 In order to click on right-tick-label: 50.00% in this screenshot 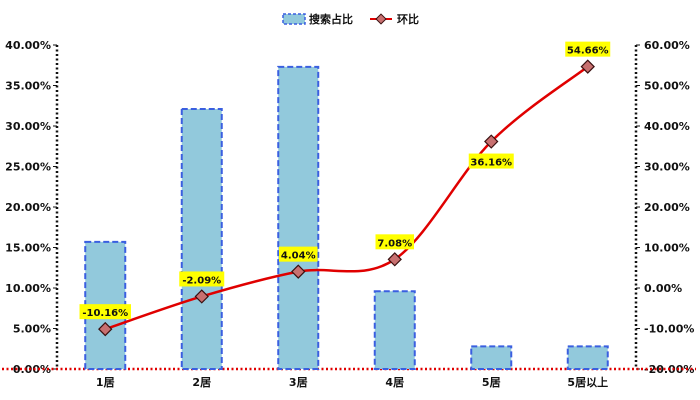, I will do `click(667, 86)`.